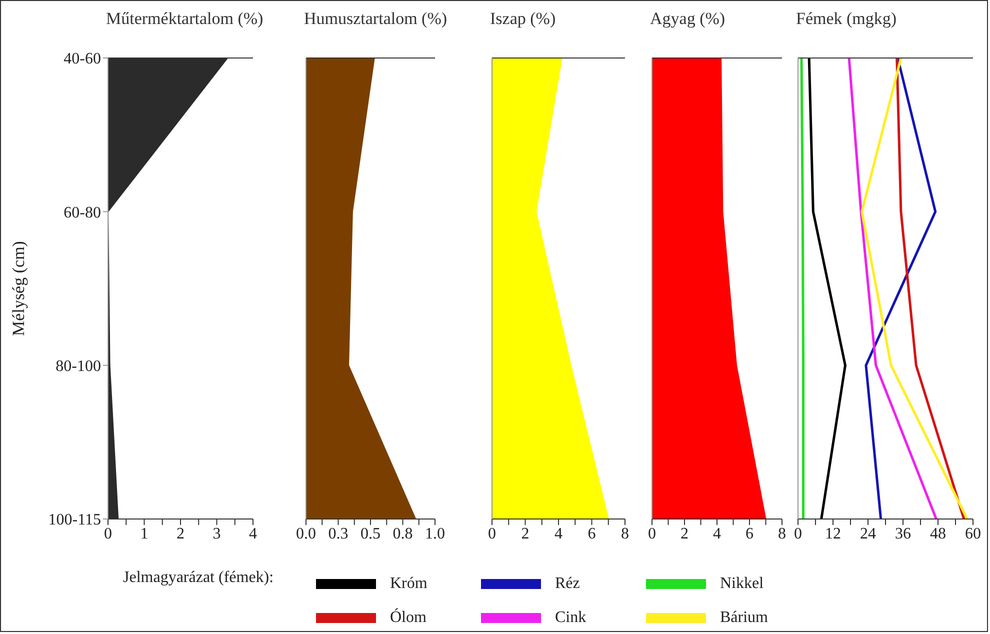 This screenshot has width=990, height=634. What do you see at coordinates (198, 578) in the screenshot?
I see `legend-title: Jelmagyarázat (fémek):` at bounding box center [198, 578].